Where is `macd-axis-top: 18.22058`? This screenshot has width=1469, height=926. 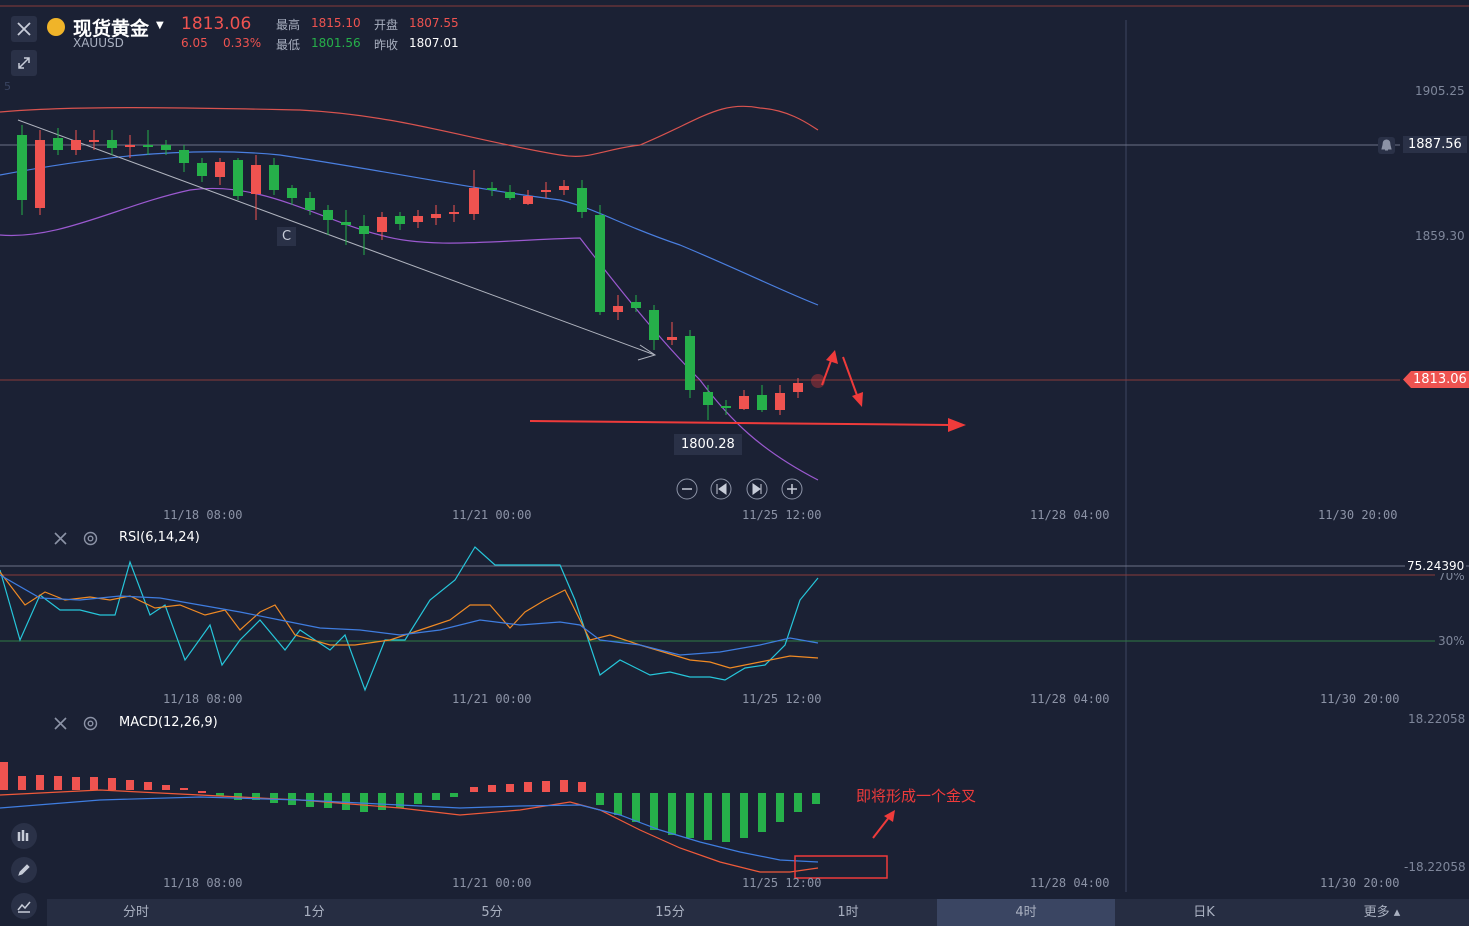 macd-axis-top: 18.22058 is located at coordinates (1437, 719).